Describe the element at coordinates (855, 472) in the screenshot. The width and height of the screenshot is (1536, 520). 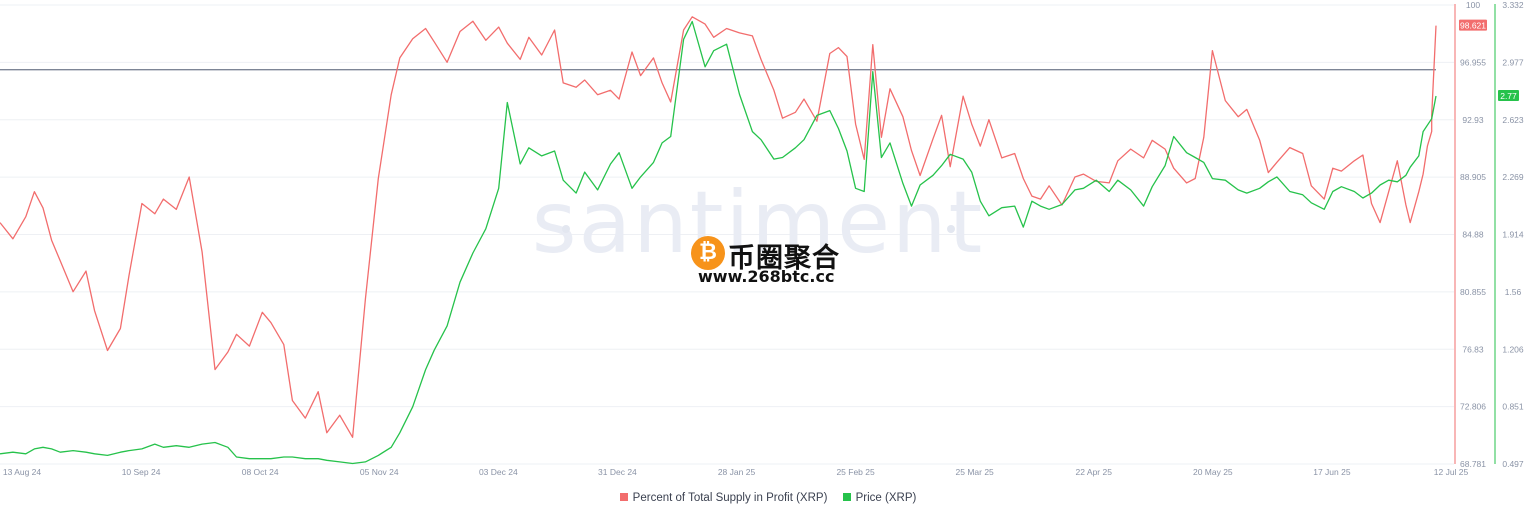
I see `x-tick-label: 25 Feb 25` at that location.